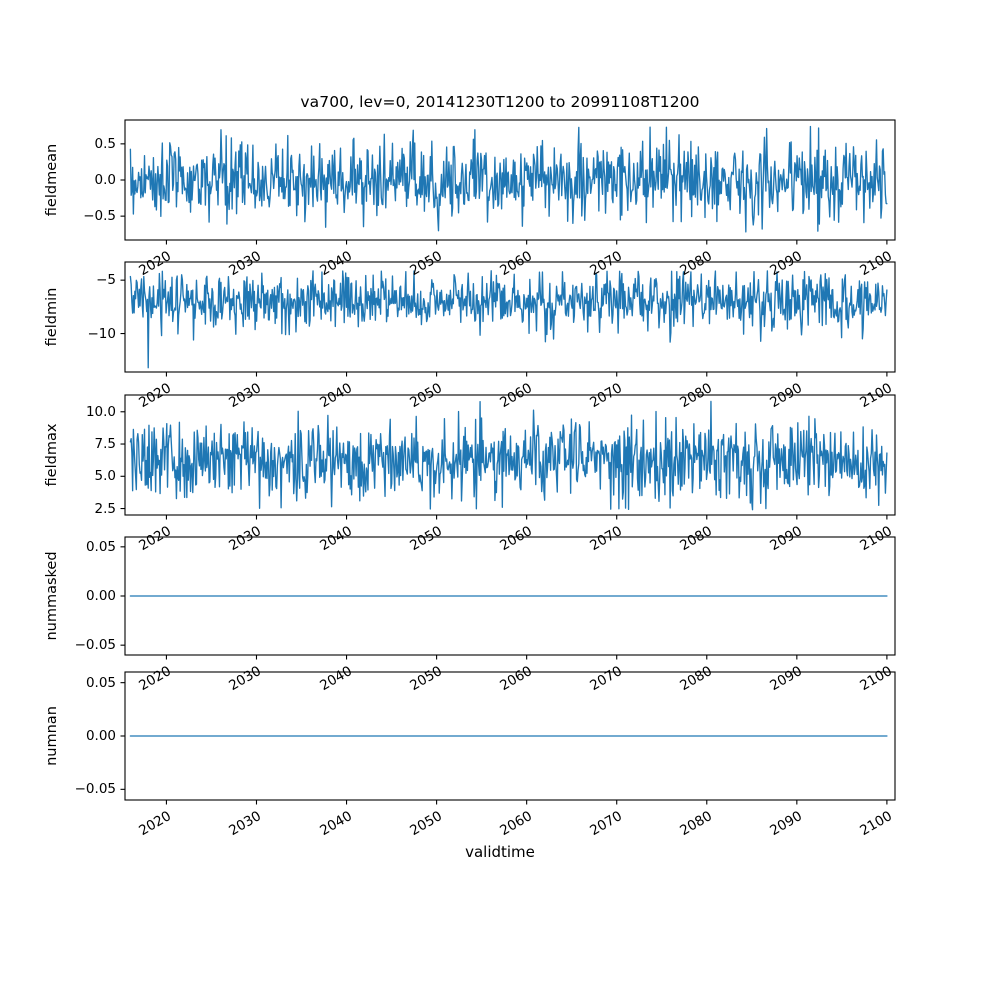 The image size is (1000, 1000). What do you see at coordinates (508, 179) in the screenshot?
I see `data-line-fieldmean` at bounding box center [508, 179].